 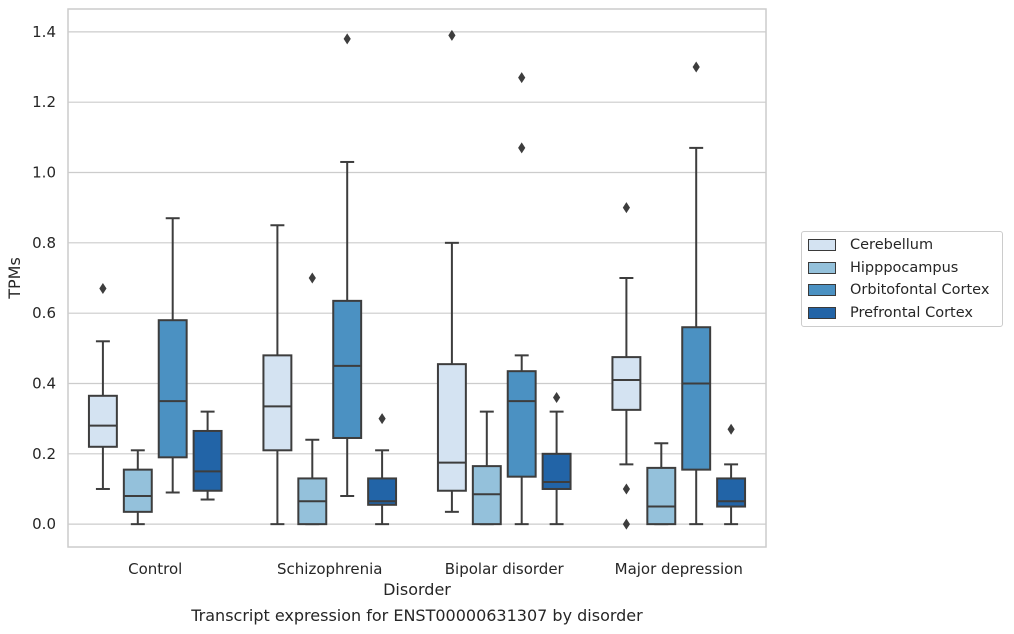 I want to click on y-tick-label: 1.0, so click(x=44, y=173).